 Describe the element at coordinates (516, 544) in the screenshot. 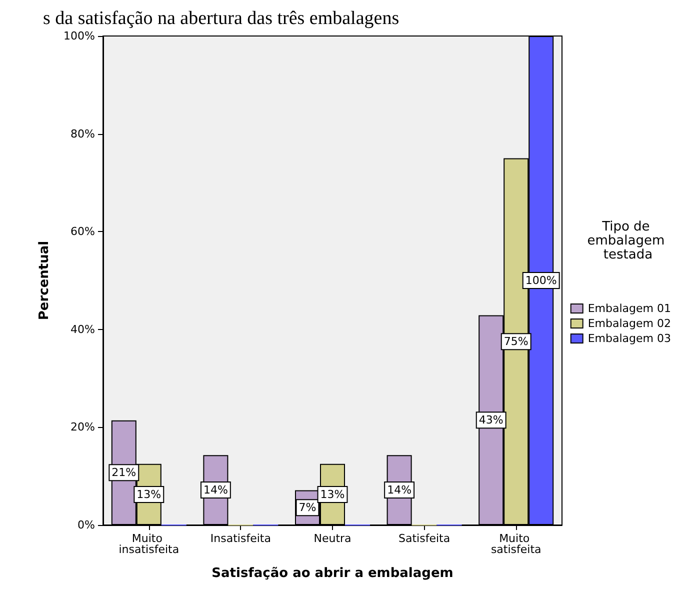

I see `x-tick-label: Muito satisfeita` at that location.